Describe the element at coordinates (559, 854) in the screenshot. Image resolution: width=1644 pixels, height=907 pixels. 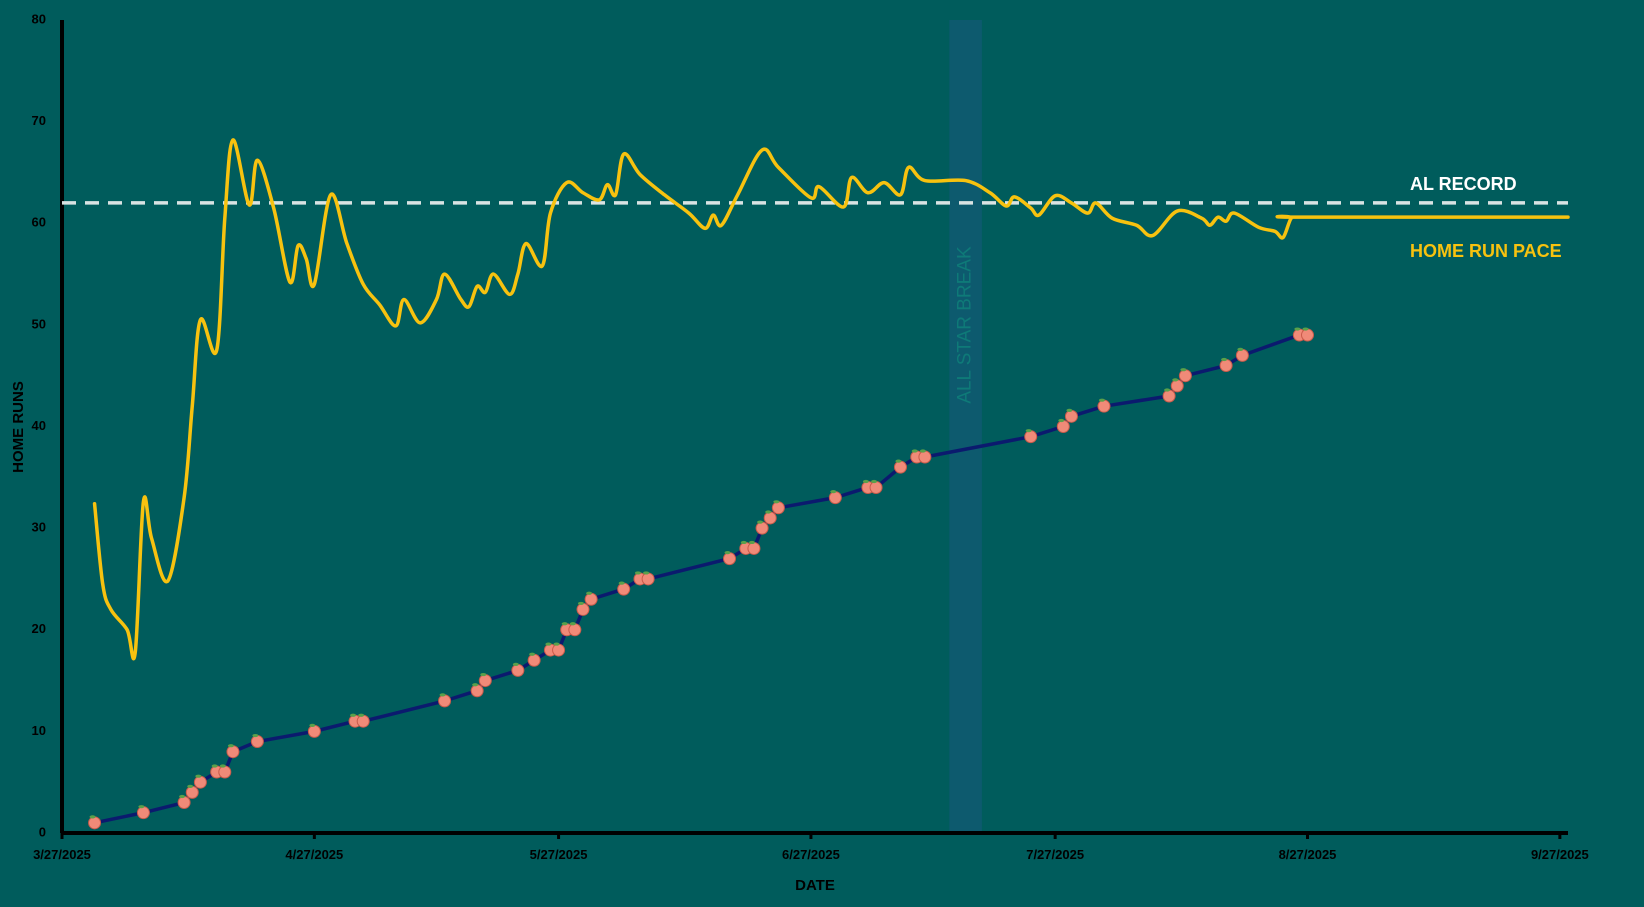
I see `x-tick-label: 5/27/2025` at that location.